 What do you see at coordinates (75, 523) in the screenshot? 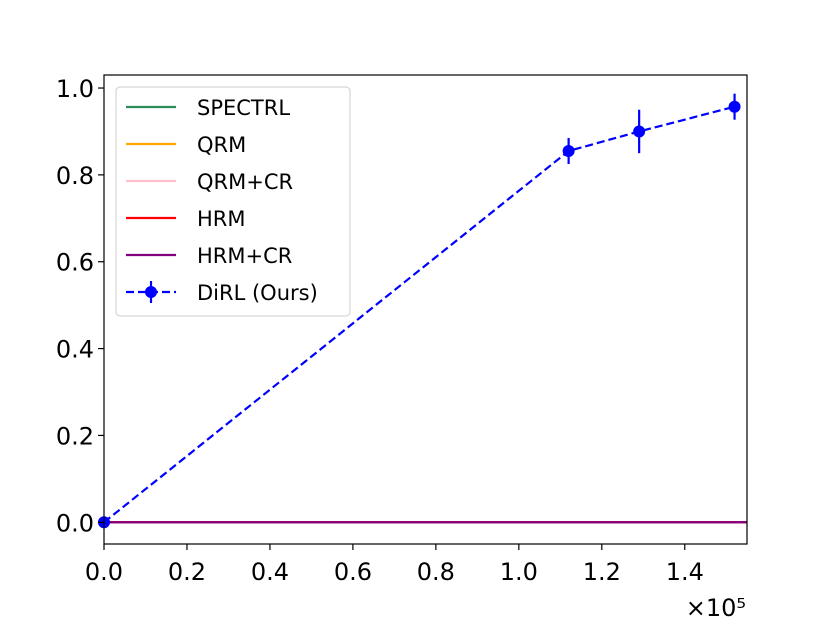
I see `y-tick-label: 0.0` at bounding box center [75, 523].